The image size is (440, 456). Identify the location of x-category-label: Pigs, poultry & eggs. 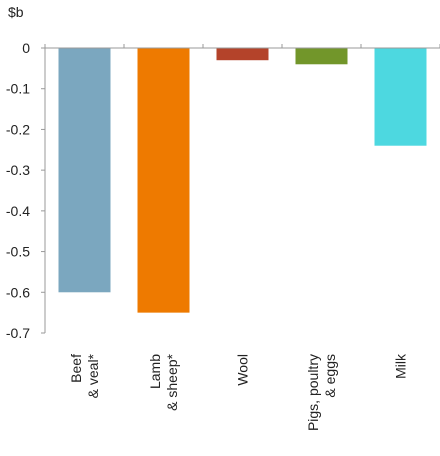
(321, 392).